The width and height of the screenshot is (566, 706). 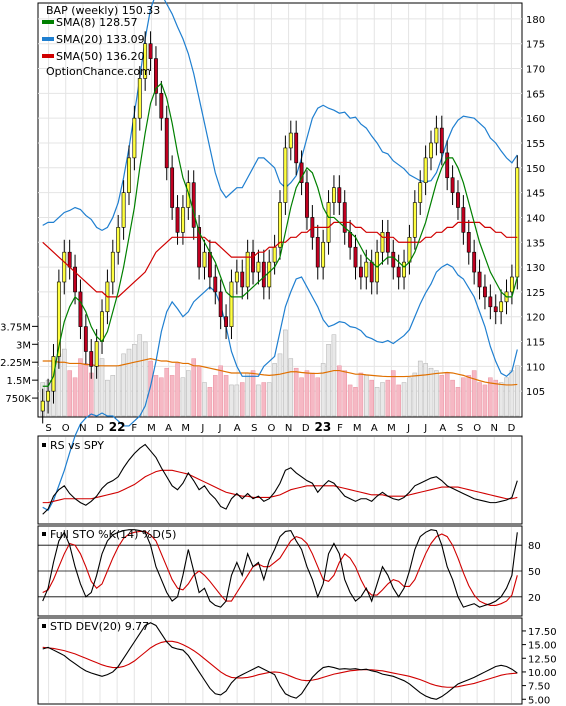 What do you see at coordinates (280, 479) in the screenshot?
I see `rs-line` at bounding box center [280, 479].